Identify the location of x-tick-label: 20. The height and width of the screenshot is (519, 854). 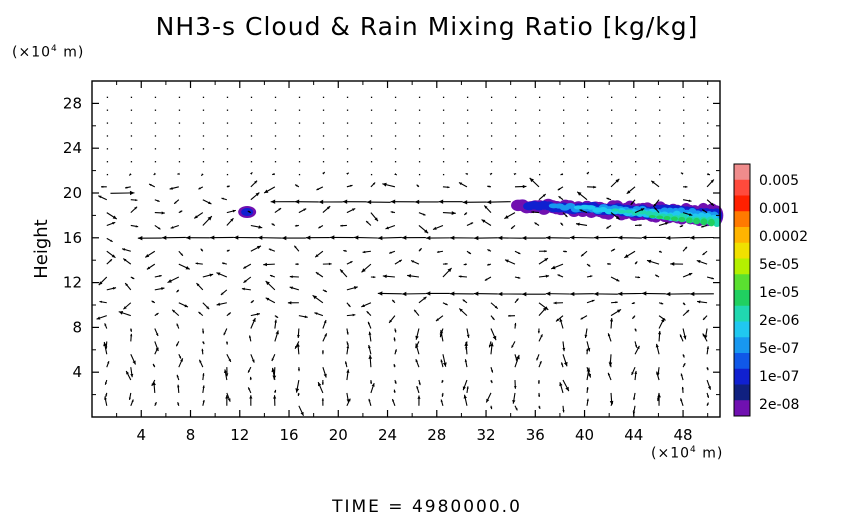
(338, 435).